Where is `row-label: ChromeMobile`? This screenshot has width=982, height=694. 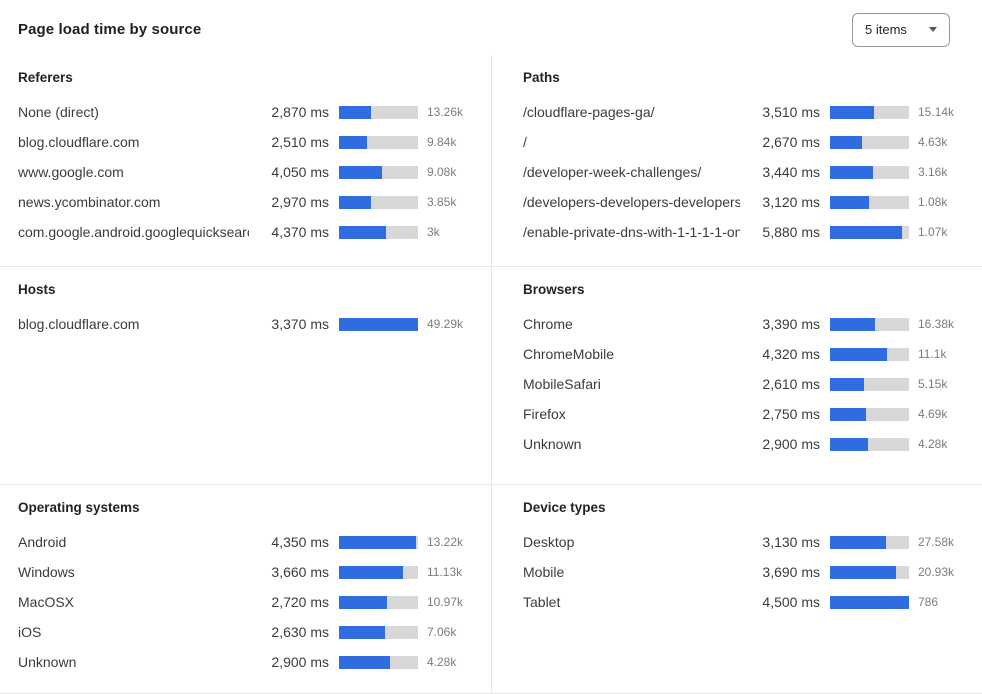
row-label: ChromeMobile is located at coordinates (569, 354).